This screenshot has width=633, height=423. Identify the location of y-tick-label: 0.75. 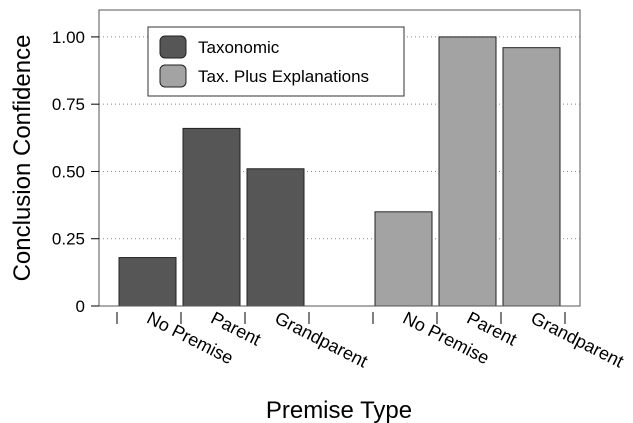
(68, 104).